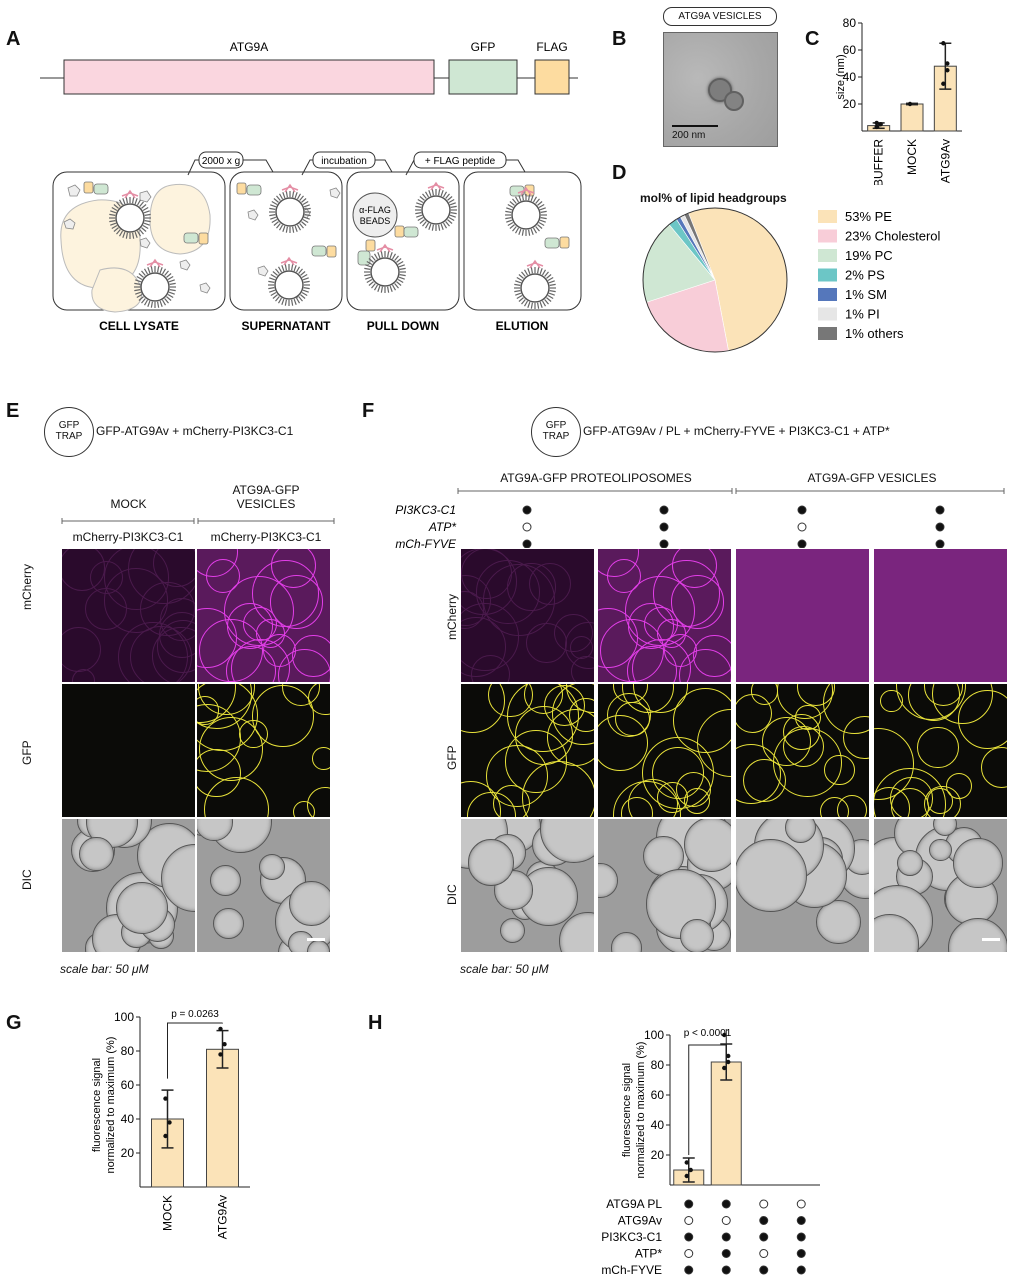 This screenshot has height=1280, width=1011. I want to click on legend-label: 23% Cholesterol, so click(892, 236).